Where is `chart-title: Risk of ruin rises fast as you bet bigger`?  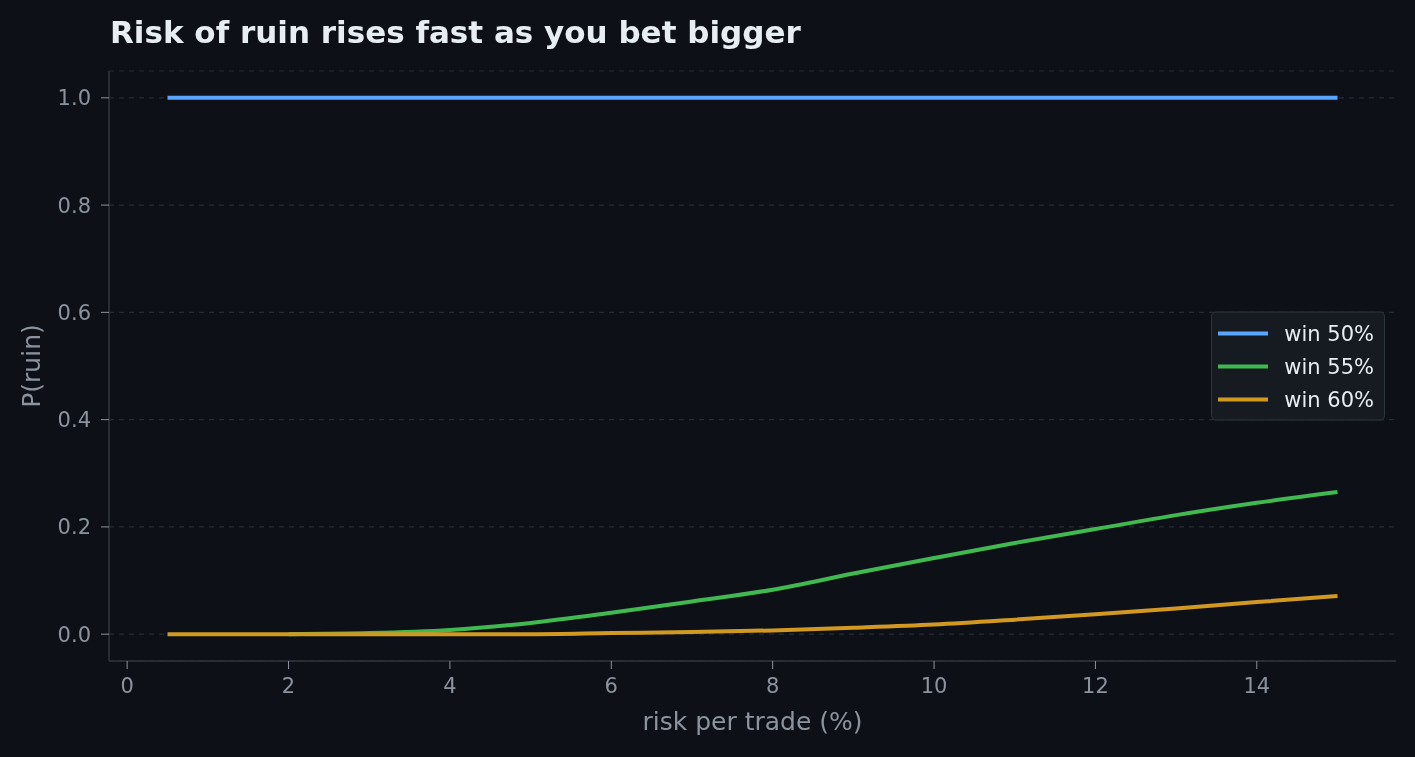
chart-title: Risk of ruin rises fast as you bet bigger is located at coordinates (455, 32).